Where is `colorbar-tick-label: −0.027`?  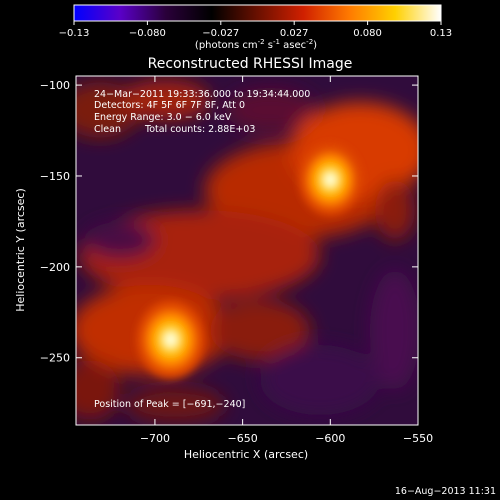
colorbar-tick-label: −0.027 is located at coordinates (220, 33).